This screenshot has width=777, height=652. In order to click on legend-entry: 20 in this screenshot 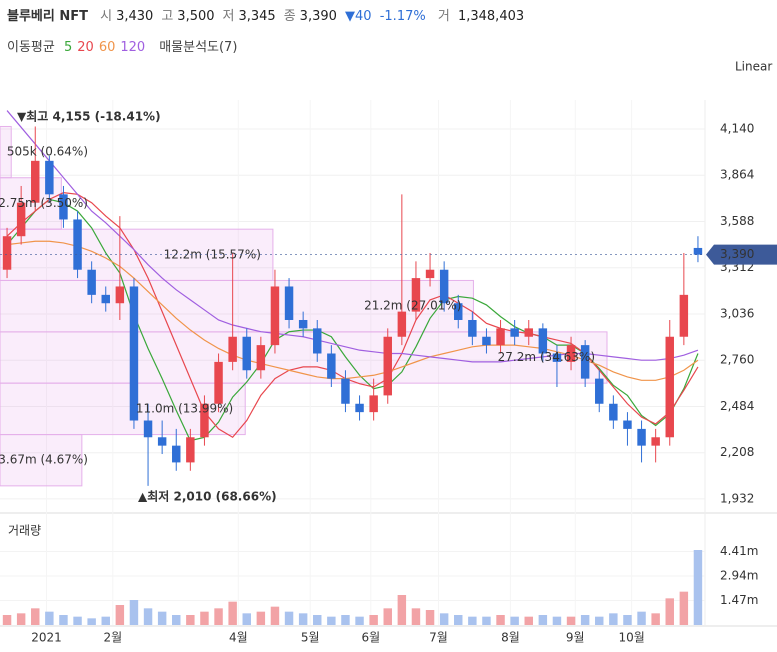, I will do `click(85, 47)`.